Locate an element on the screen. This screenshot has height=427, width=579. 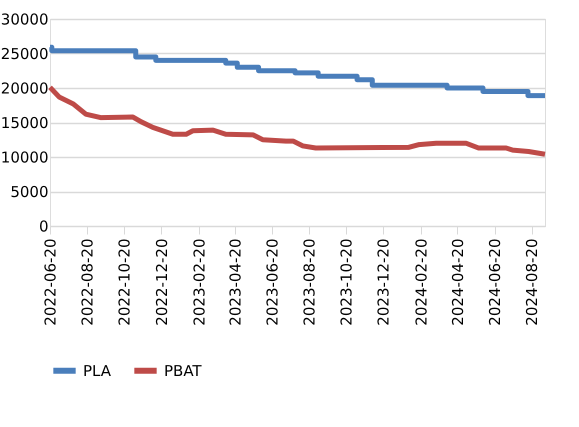
x-tick-label: 2023-04-20 is located at coordinates (235, 282).